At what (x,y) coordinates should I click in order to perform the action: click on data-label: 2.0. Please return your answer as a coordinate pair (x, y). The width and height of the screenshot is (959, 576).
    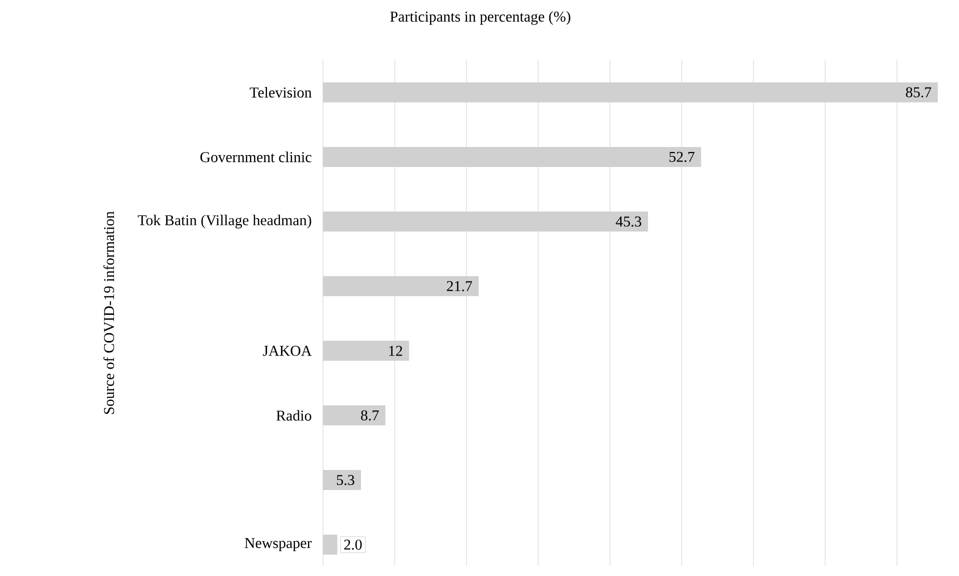
    Looking at the image, I should click on (353, 544).